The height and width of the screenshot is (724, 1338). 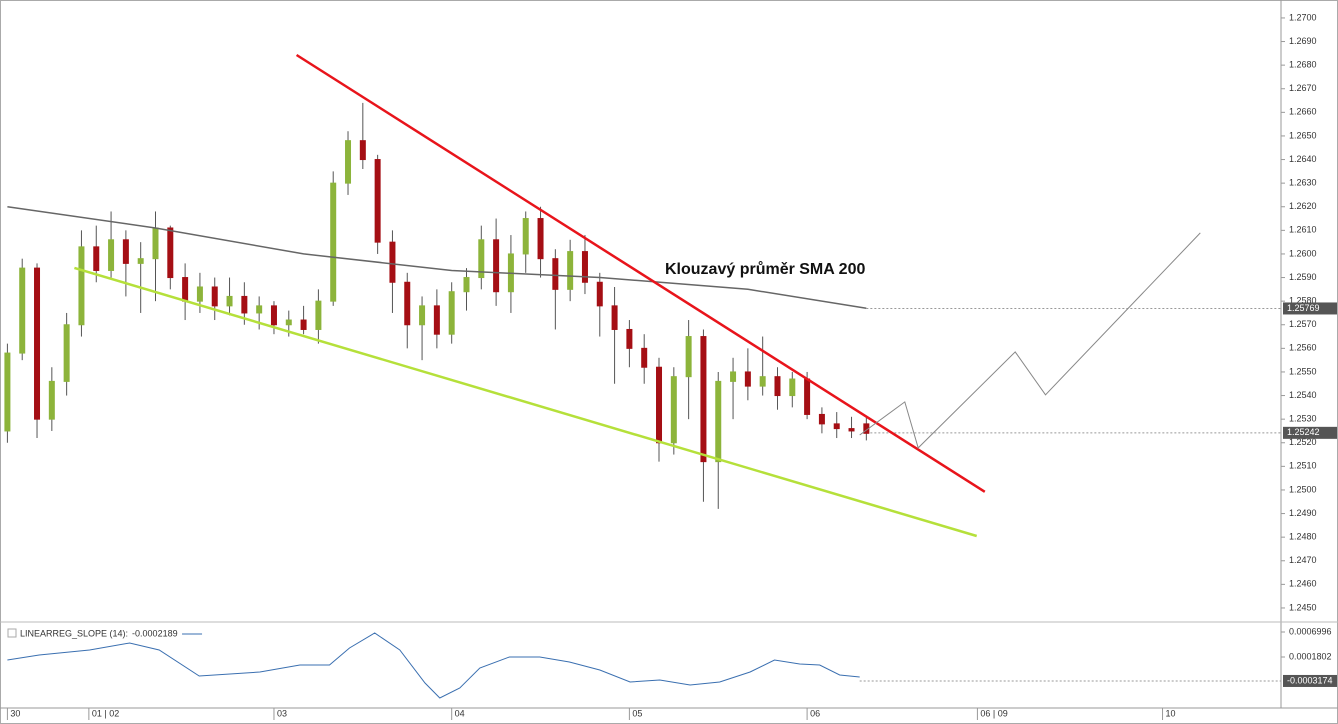 I want to click on x-tick-label: 01 | 02, so click(x=105, y=713).